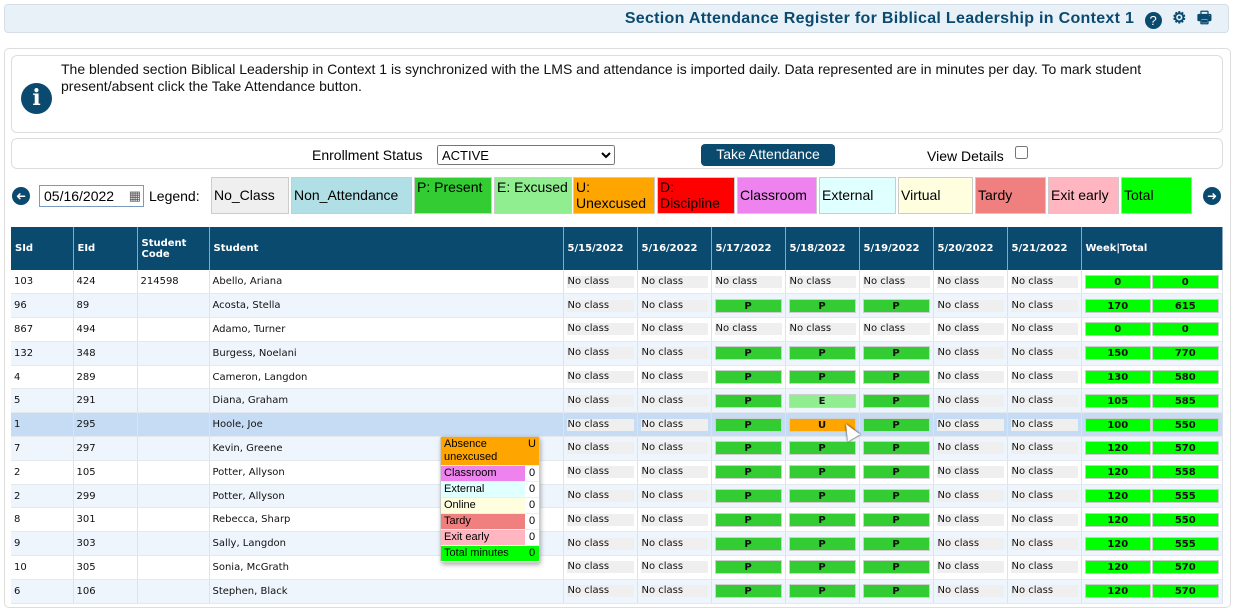  I want to click on column-header: Week|Total, so click(1152, 248).